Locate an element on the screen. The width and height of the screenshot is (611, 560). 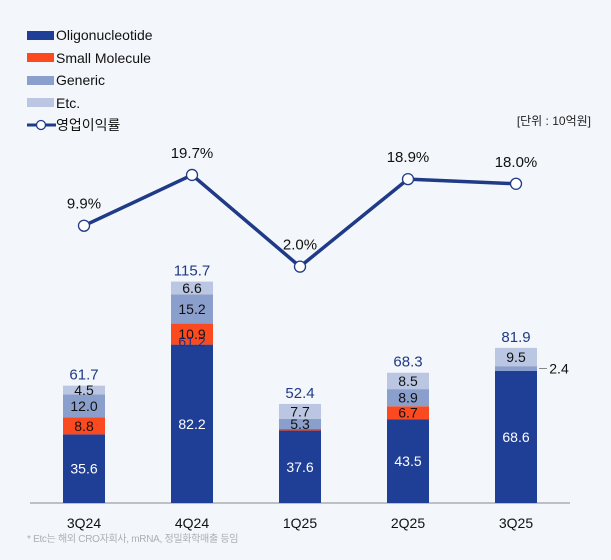
legend-label: 영업이익률 is located at coordinates (88, 125).